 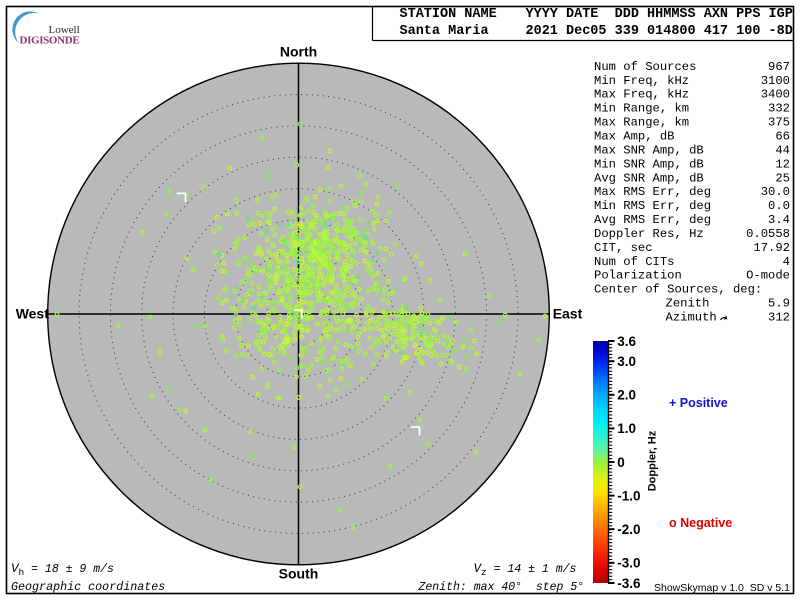 What do you see at coordinates (779, 67) in the screenshot?
I see `svg-text: 967` at bounding box center [779, 67].